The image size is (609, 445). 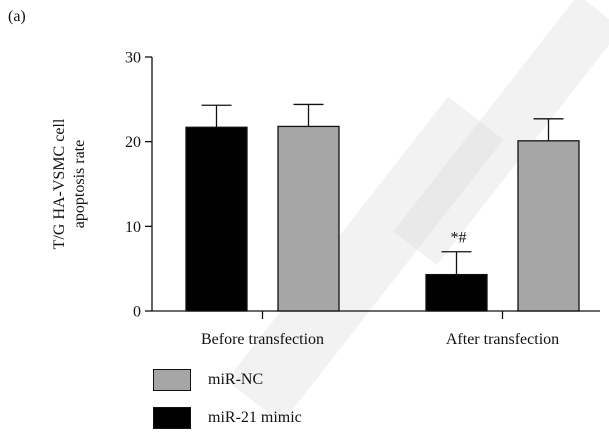 What do you see at coordinates (79, 184) in the screenshot?
I see `y-axis-label-line: apoptosis rate` at bounding box center [79, 184].